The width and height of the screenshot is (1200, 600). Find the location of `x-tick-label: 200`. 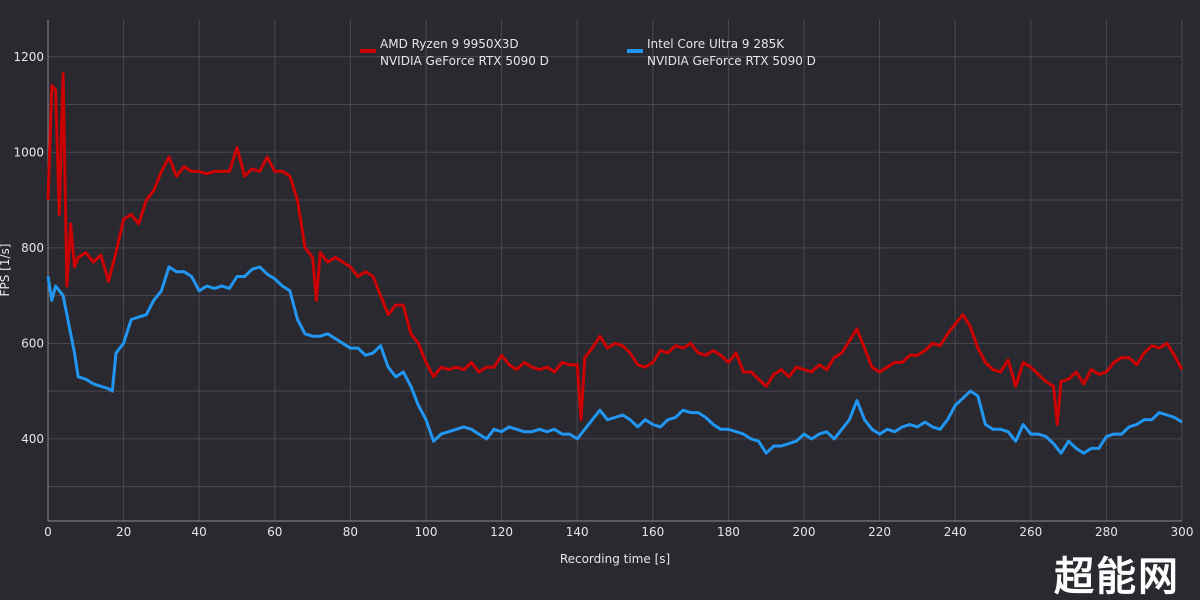

x-tick-label: 200 is located at coordinates (804, 532).